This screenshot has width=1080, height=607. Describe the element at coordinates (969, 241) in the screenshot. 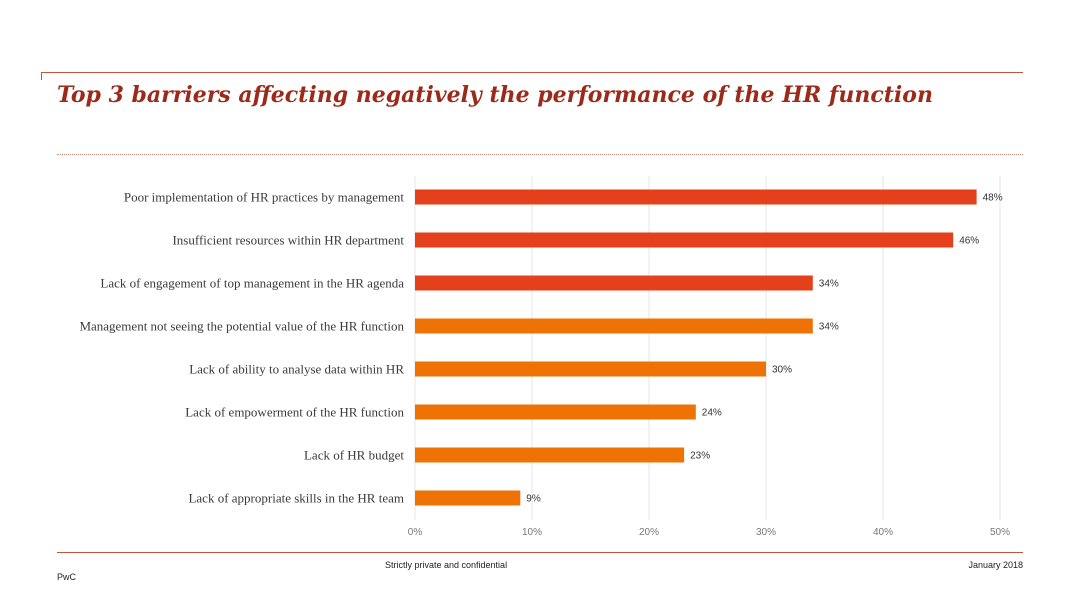

I see `value-label: 46%` at that location.